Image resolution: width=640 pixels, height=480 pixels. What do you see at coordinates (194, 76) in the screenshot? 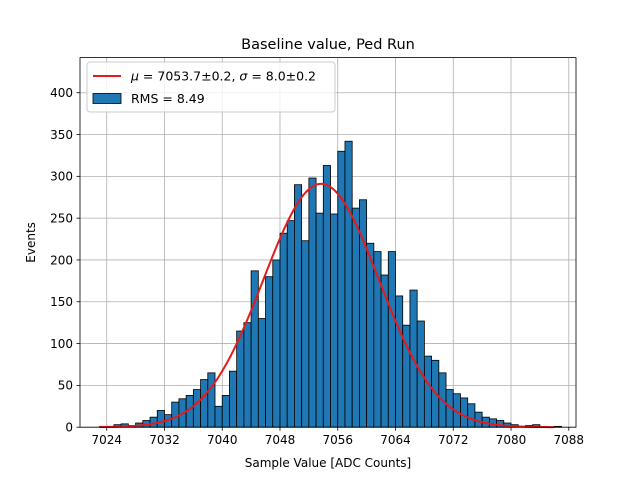
I see `legend-fit-mu-value: 7053.7±0.2` at bounding box center [194, 76].